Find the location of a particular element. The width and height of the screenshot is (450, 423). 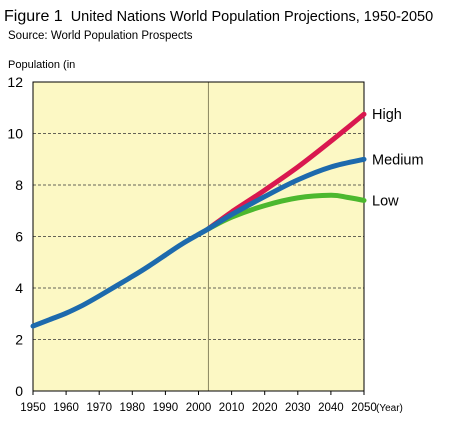

x-axis-label: (Year) is located at coordinates (389, 408).